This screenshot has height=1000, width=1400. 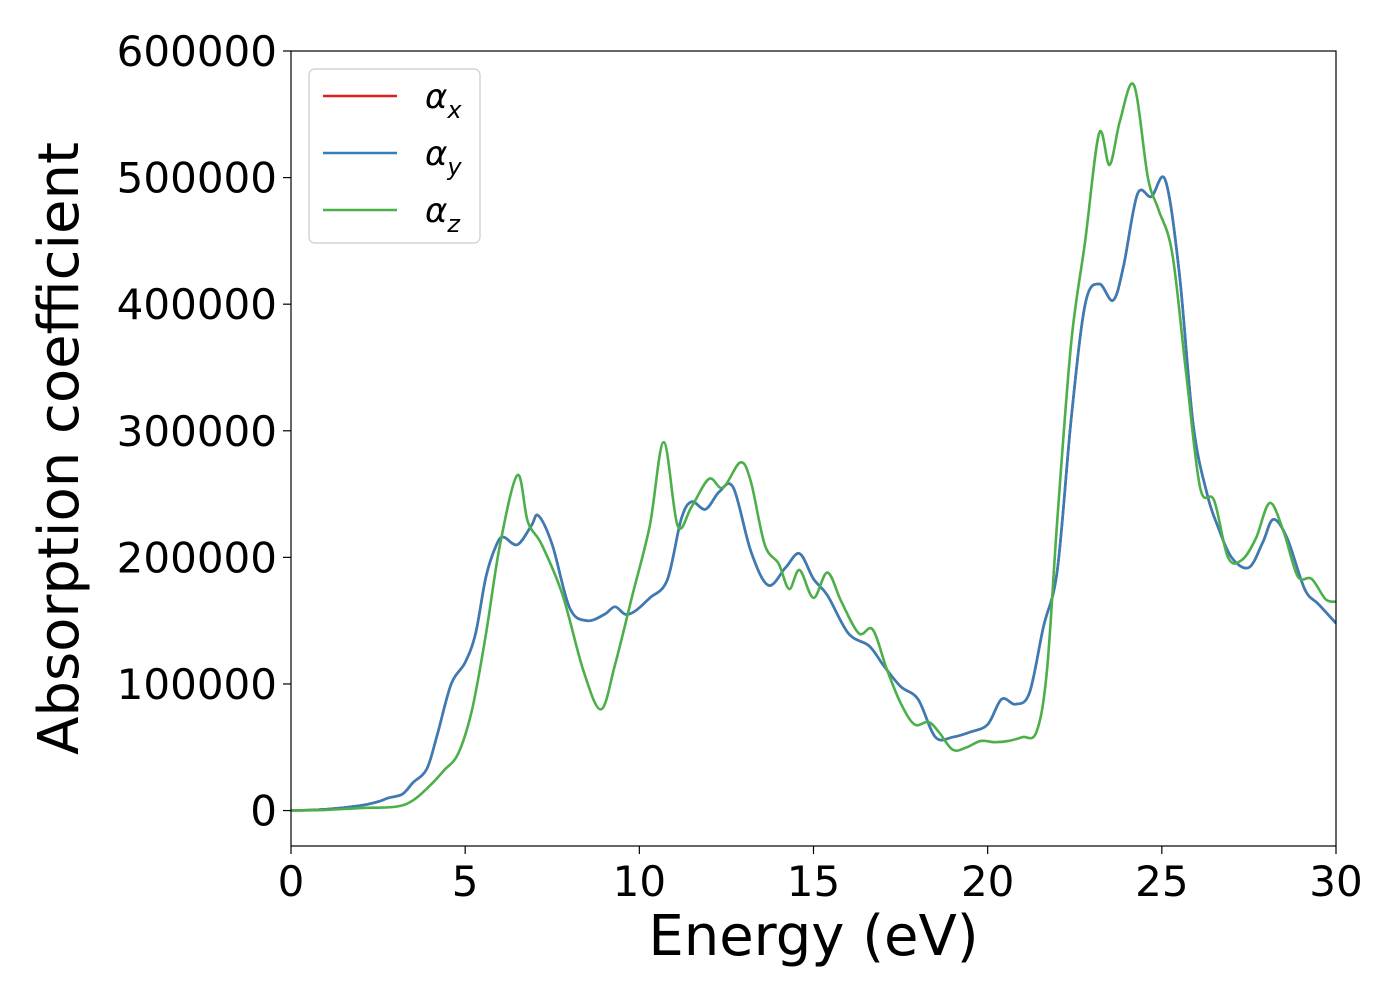 I want to click on x-tick-label: 25, so click(x=1161, y=881).